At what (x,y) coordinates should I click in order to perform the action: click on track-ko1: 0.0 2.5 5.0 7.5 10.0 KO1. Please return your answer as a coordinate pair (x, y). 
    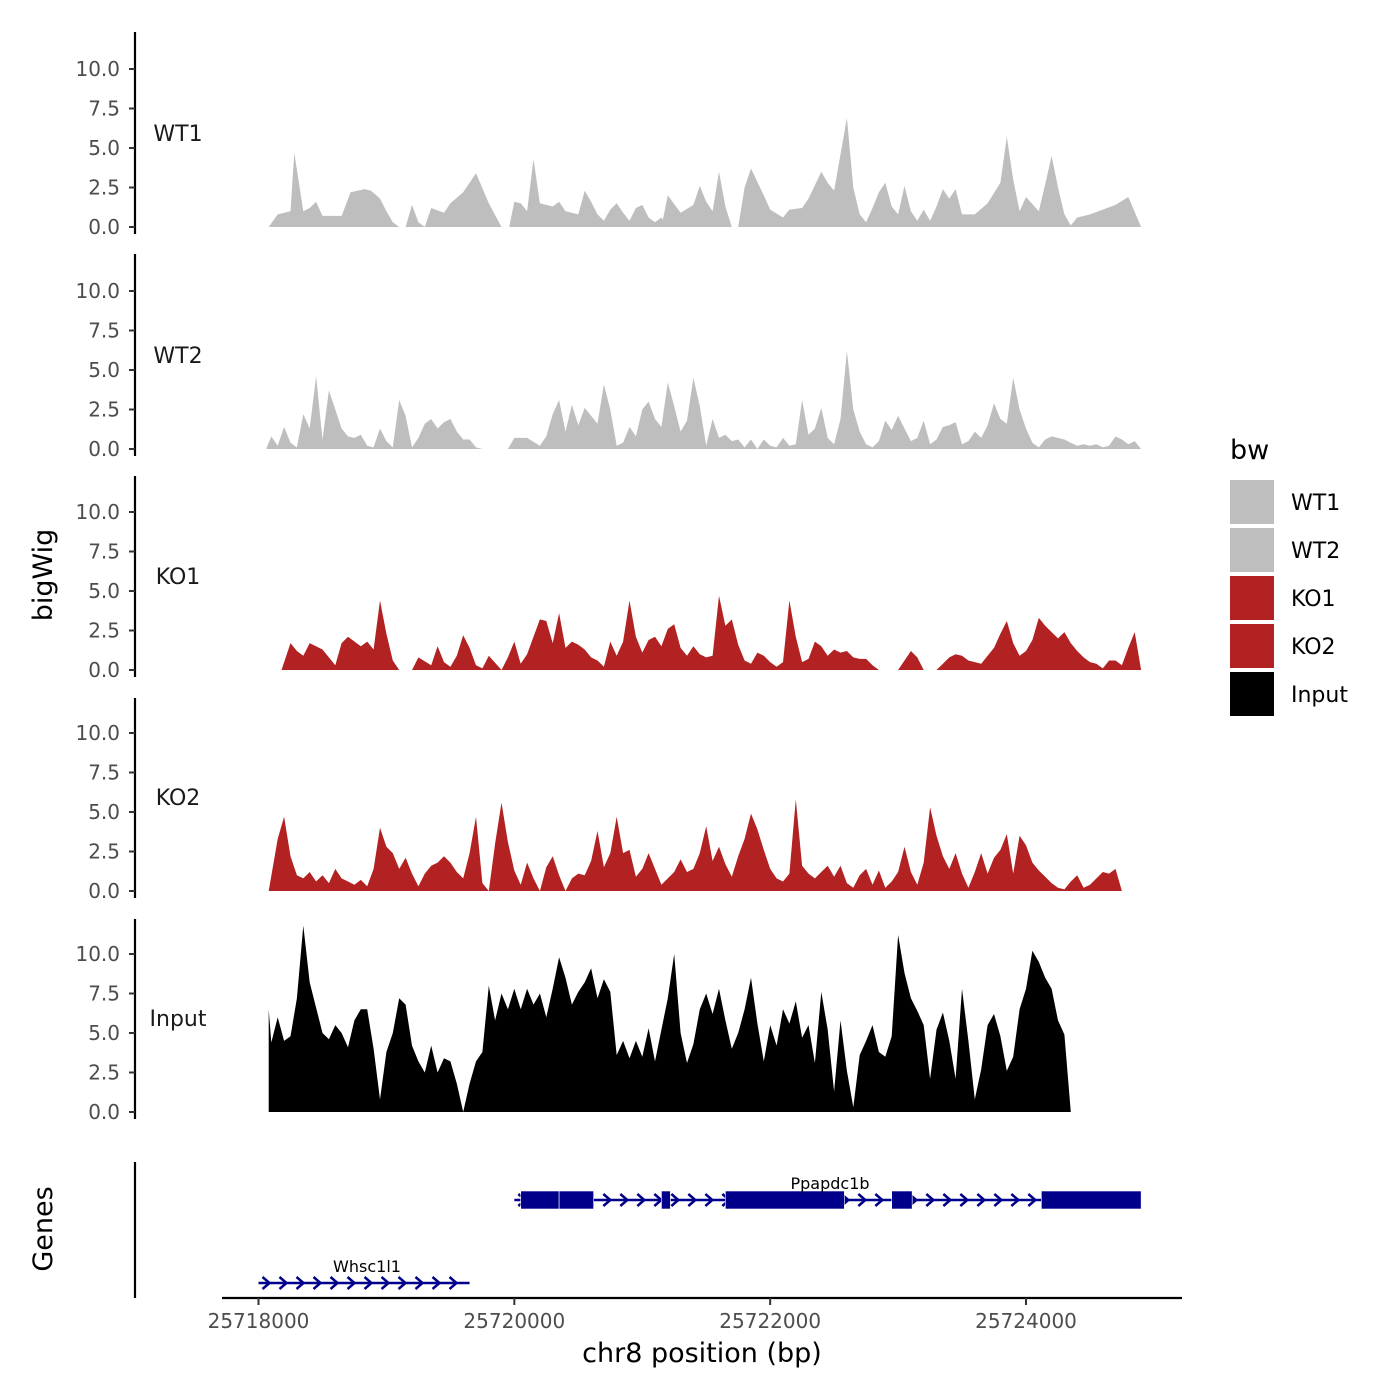
    Looking at the image, I should click on (608, 579).